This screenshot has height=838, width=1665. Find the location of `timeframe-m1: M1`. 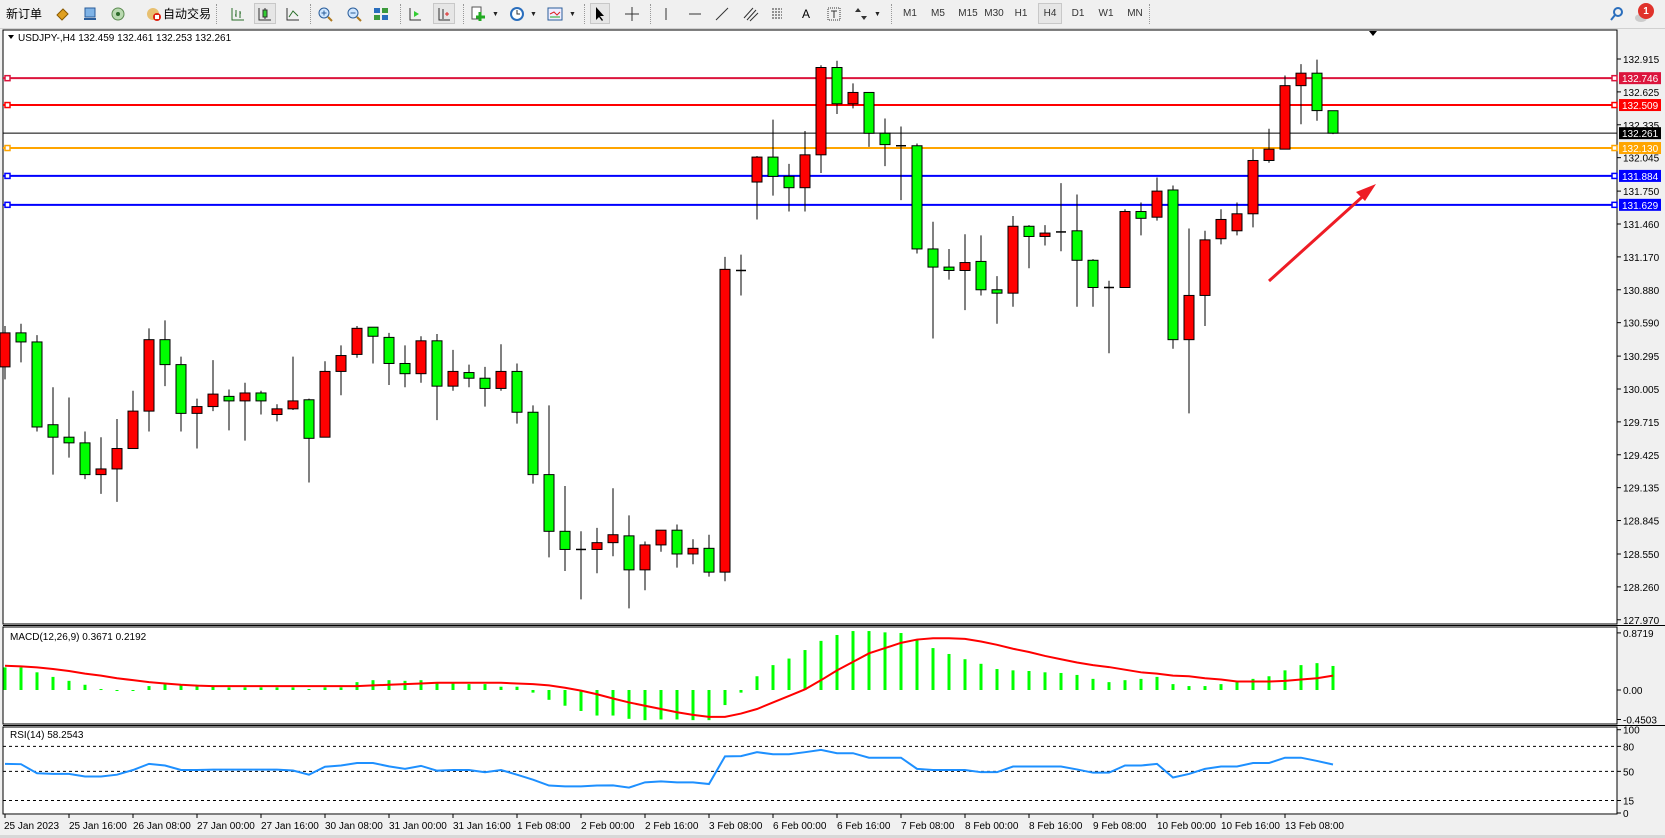

timeframe-m1: M1 is located at coordinates (910, 13).